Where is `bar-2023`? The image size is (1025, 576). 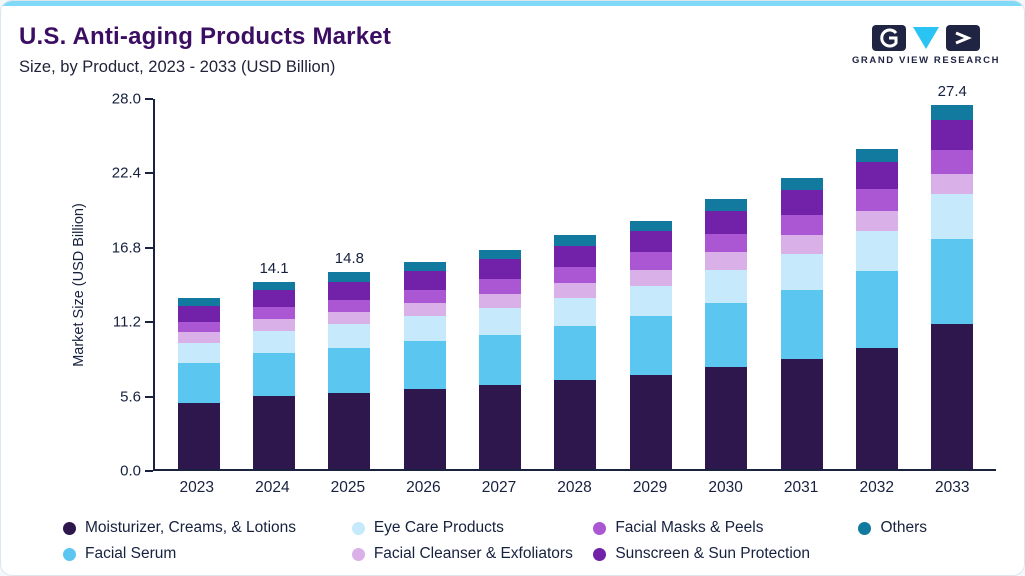 bar-2023 is located at coordinates (198, 383).